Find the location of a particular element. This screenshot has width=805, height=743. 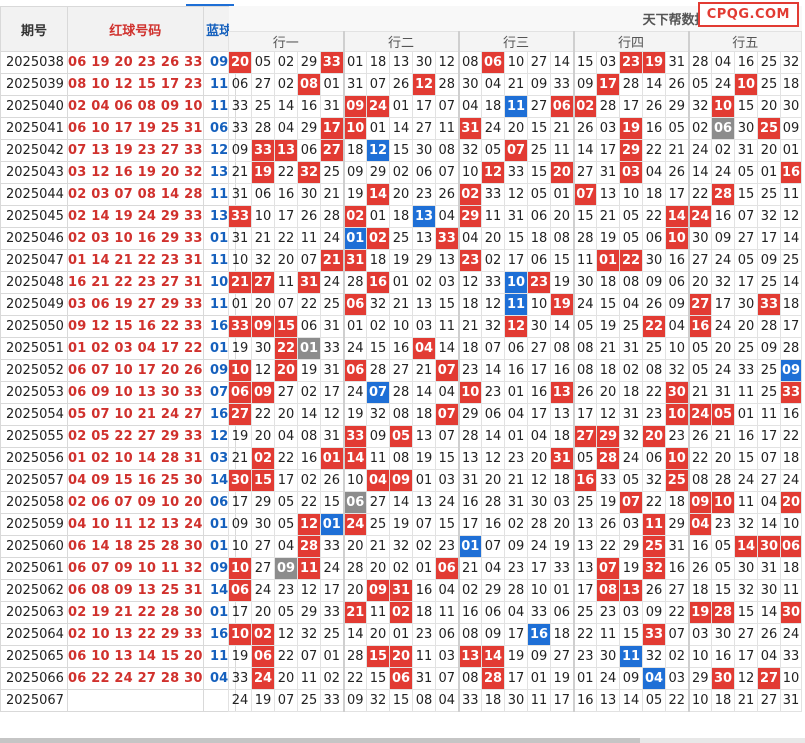

scrollbar-thumb is located at coordinates (320, 740).